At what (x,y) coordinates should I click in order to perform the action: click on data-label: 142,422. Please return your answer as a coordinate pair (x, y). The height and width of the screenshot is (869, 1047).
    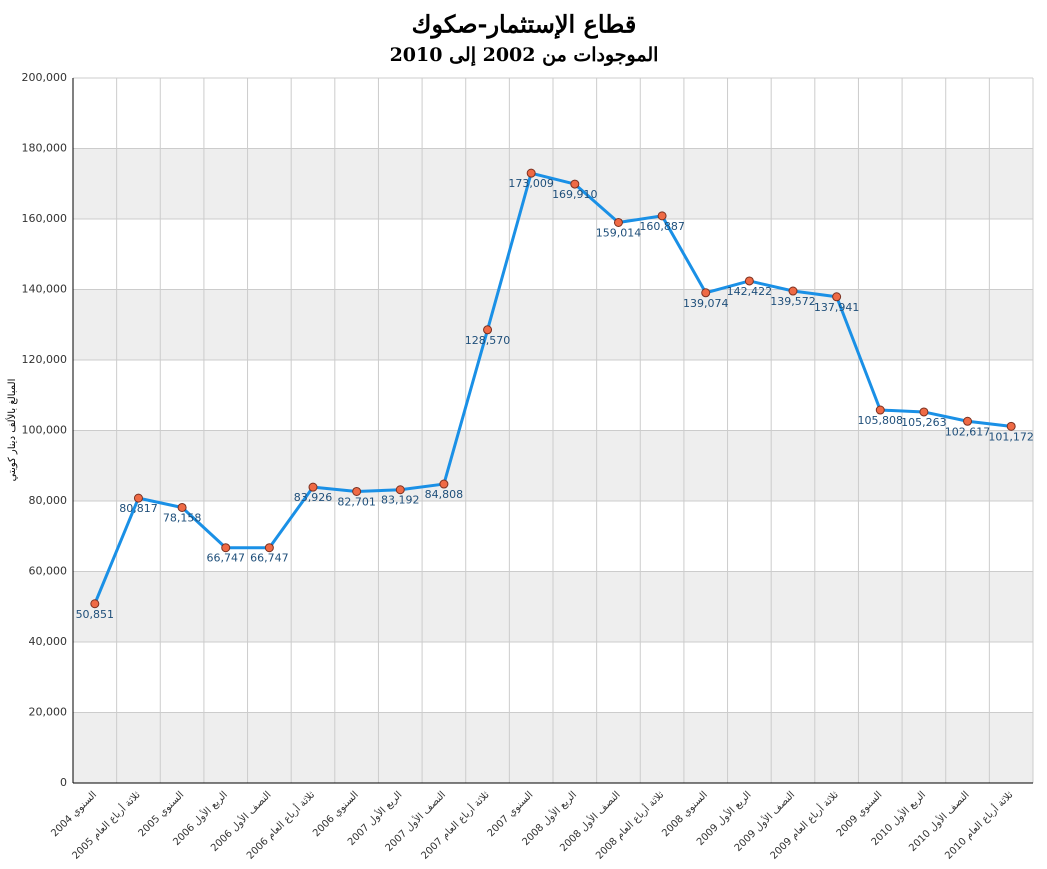
    Looking at the image, I should click on (750, 291).